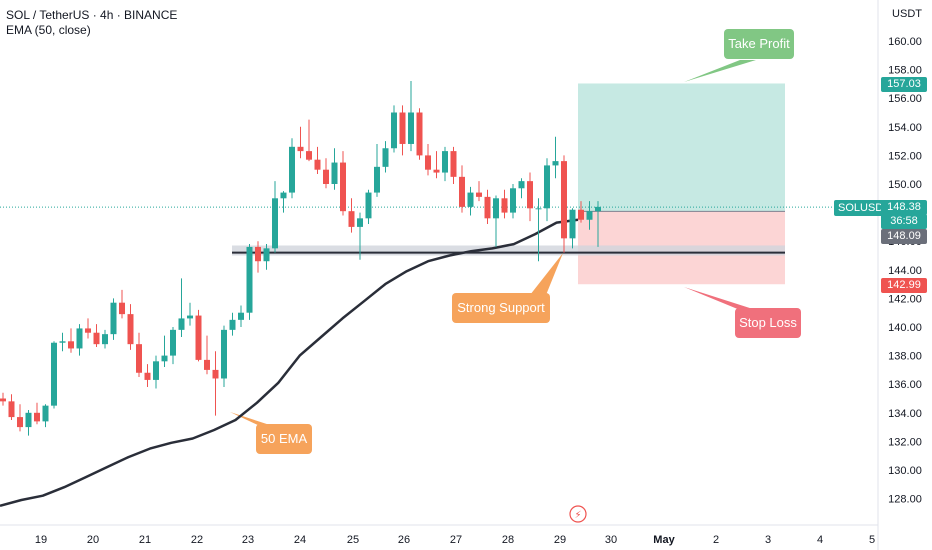 The width and height of the screenshot is (932, 550). What do you see at coordinates (560, 540) in the screenshot?
I see `x-tick-label: 29` at bounding box center [560, 540].